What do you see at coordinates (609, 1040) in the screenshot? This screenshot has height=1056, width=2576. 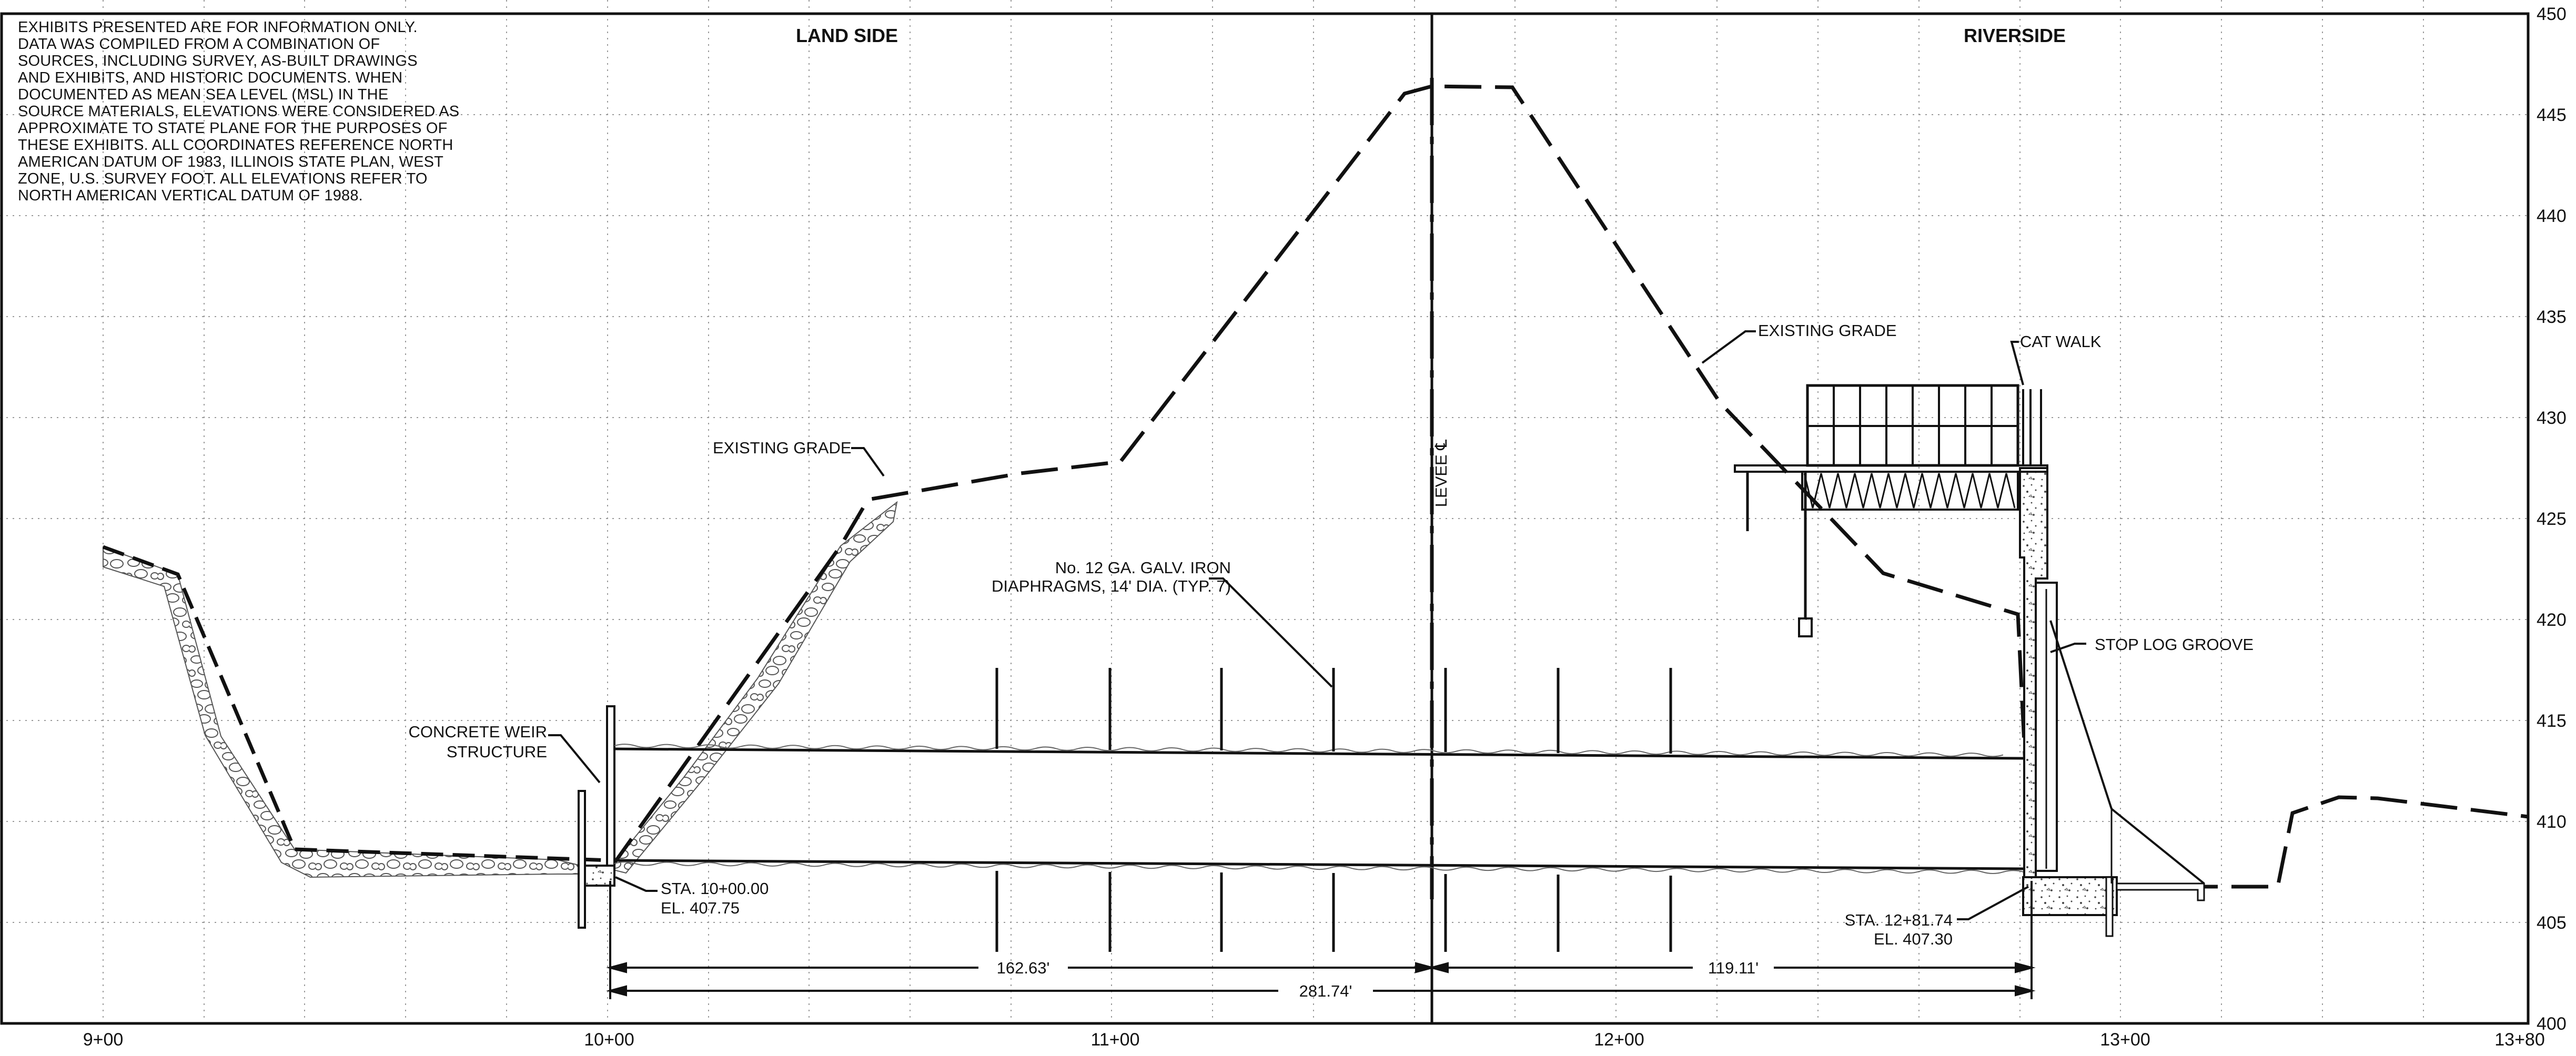 I see `station-label: 10+00` at bounding box center [609, 1040].